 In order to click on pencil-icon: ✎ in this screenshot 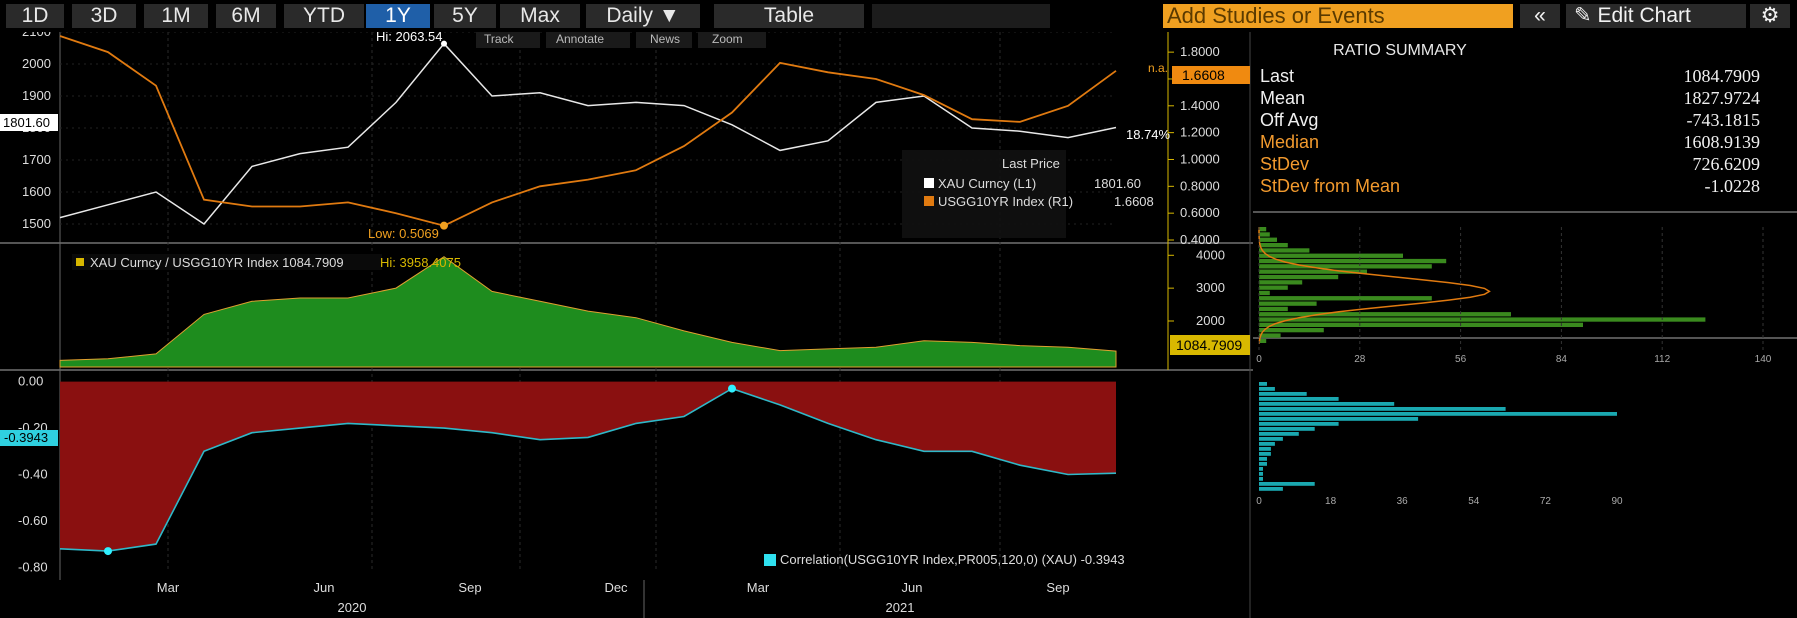, I will do `click(1583, 15)`.